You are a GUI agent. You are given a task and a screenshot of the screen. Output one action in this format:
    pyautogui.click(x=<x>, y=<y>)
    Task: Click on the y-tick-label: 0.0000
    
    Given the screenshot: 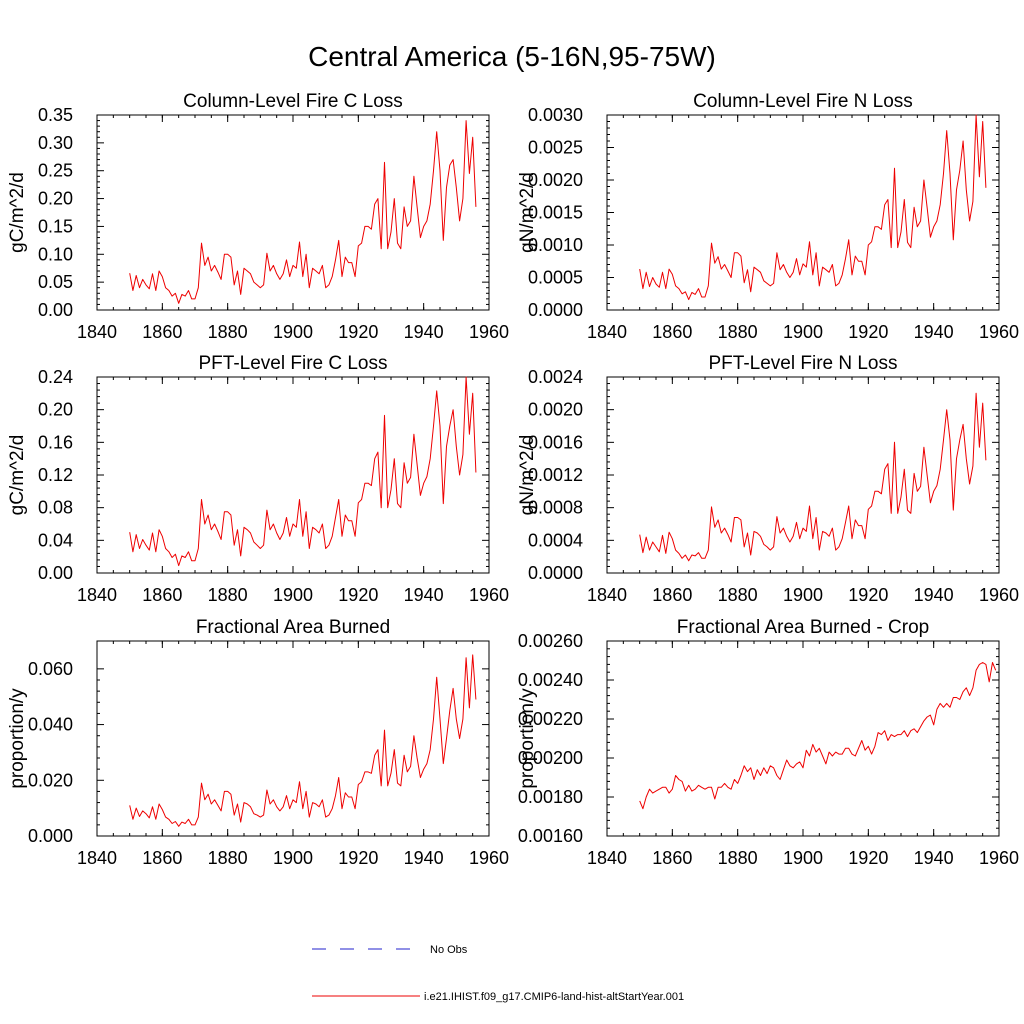 What is the action you would take?
    pyautogui.click(x=555, y=310)
    